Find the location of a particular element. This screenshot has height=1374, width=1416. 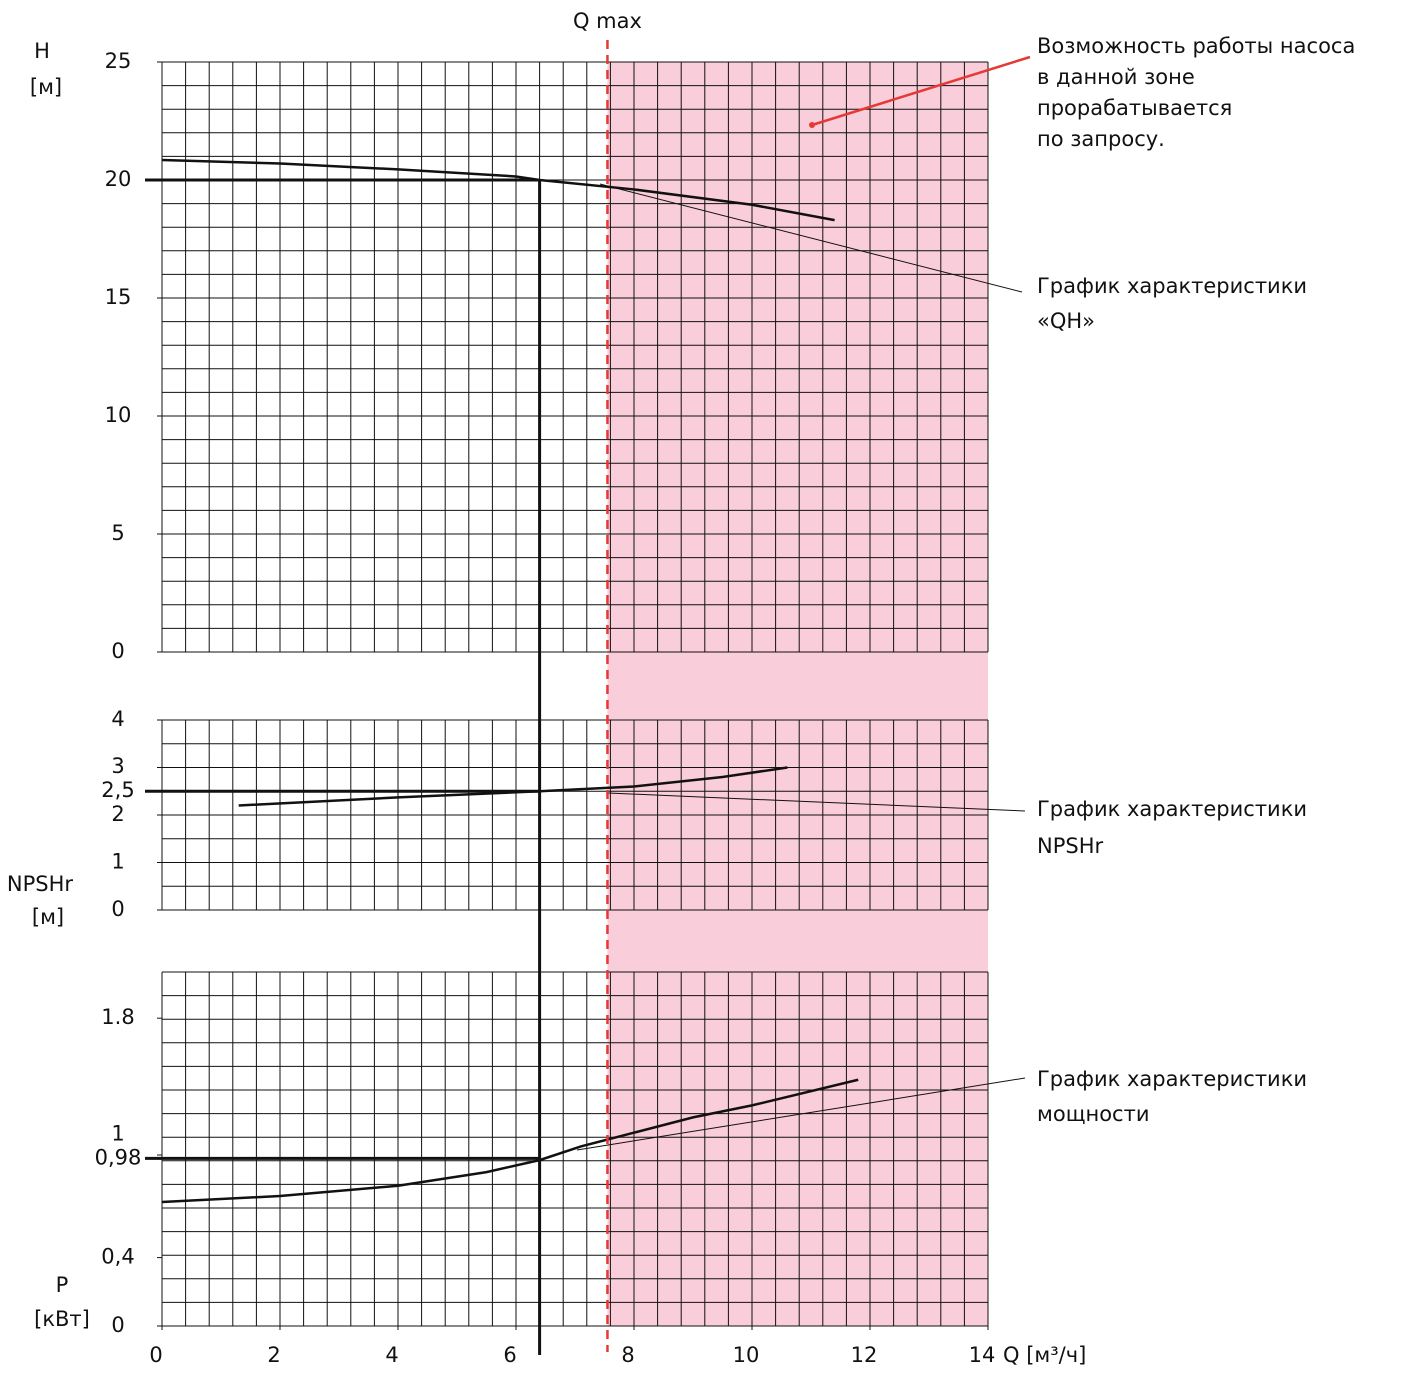

annotation: мощности is located at coordinates (1093, 1114).